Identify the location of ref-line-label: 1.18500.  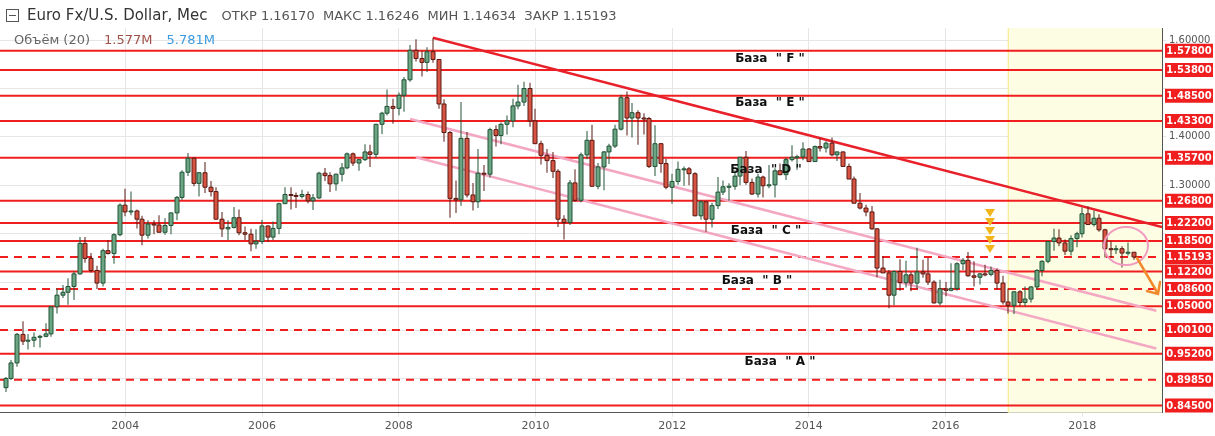
(1189, 241).